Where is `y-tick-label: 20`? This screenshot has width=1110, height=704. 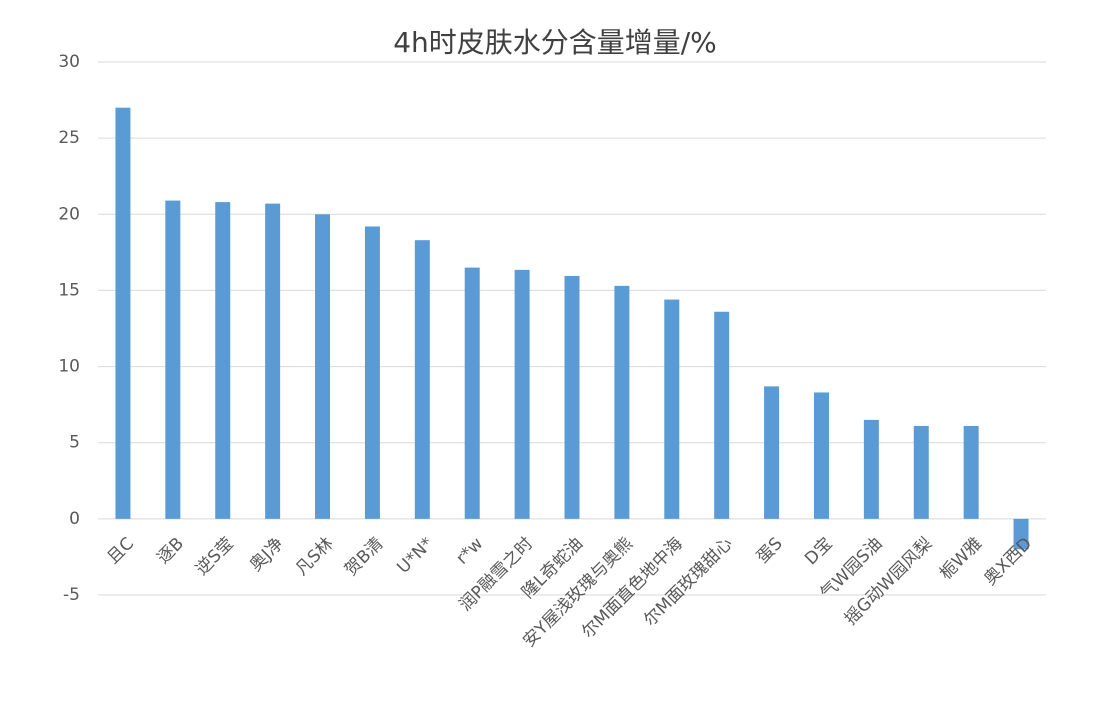
y-tick-label: 20 is located at coordinates (69, 214).